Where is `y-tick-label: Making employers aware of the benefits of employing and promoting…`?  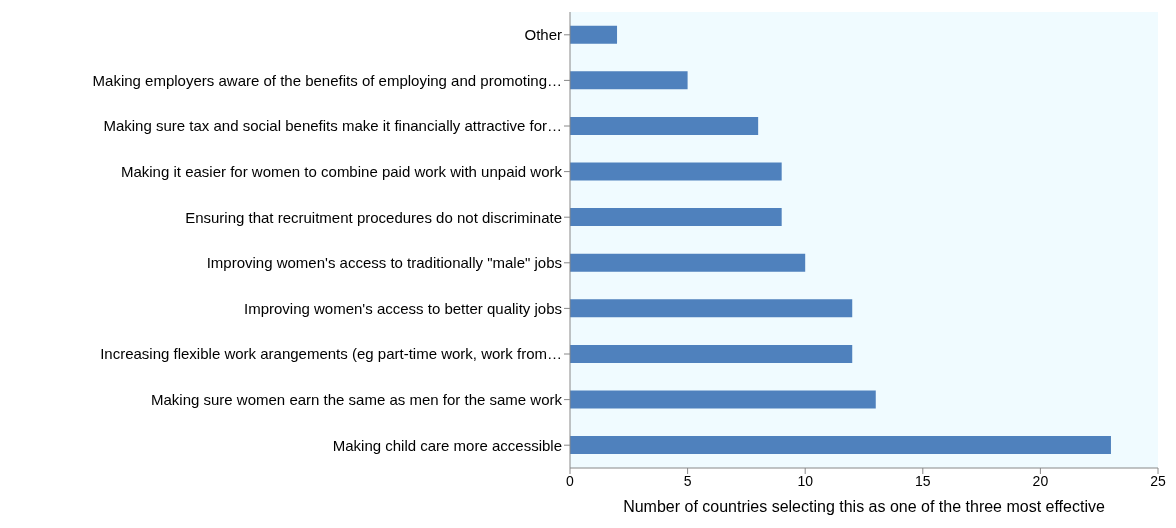
y-tick-label: Making employers aware of the benefits of employing and promoting… is located at coordinates (327, 80).